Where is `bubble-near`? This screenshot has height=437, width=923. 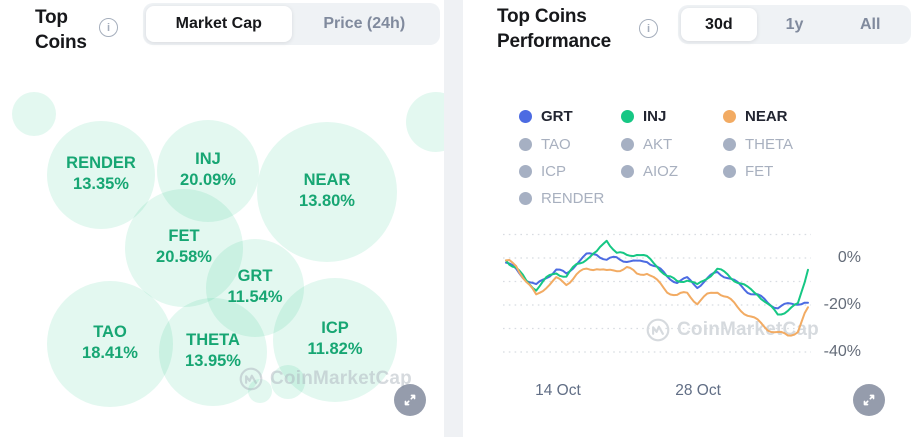
bubble-near is located at coordinates (327, 192).